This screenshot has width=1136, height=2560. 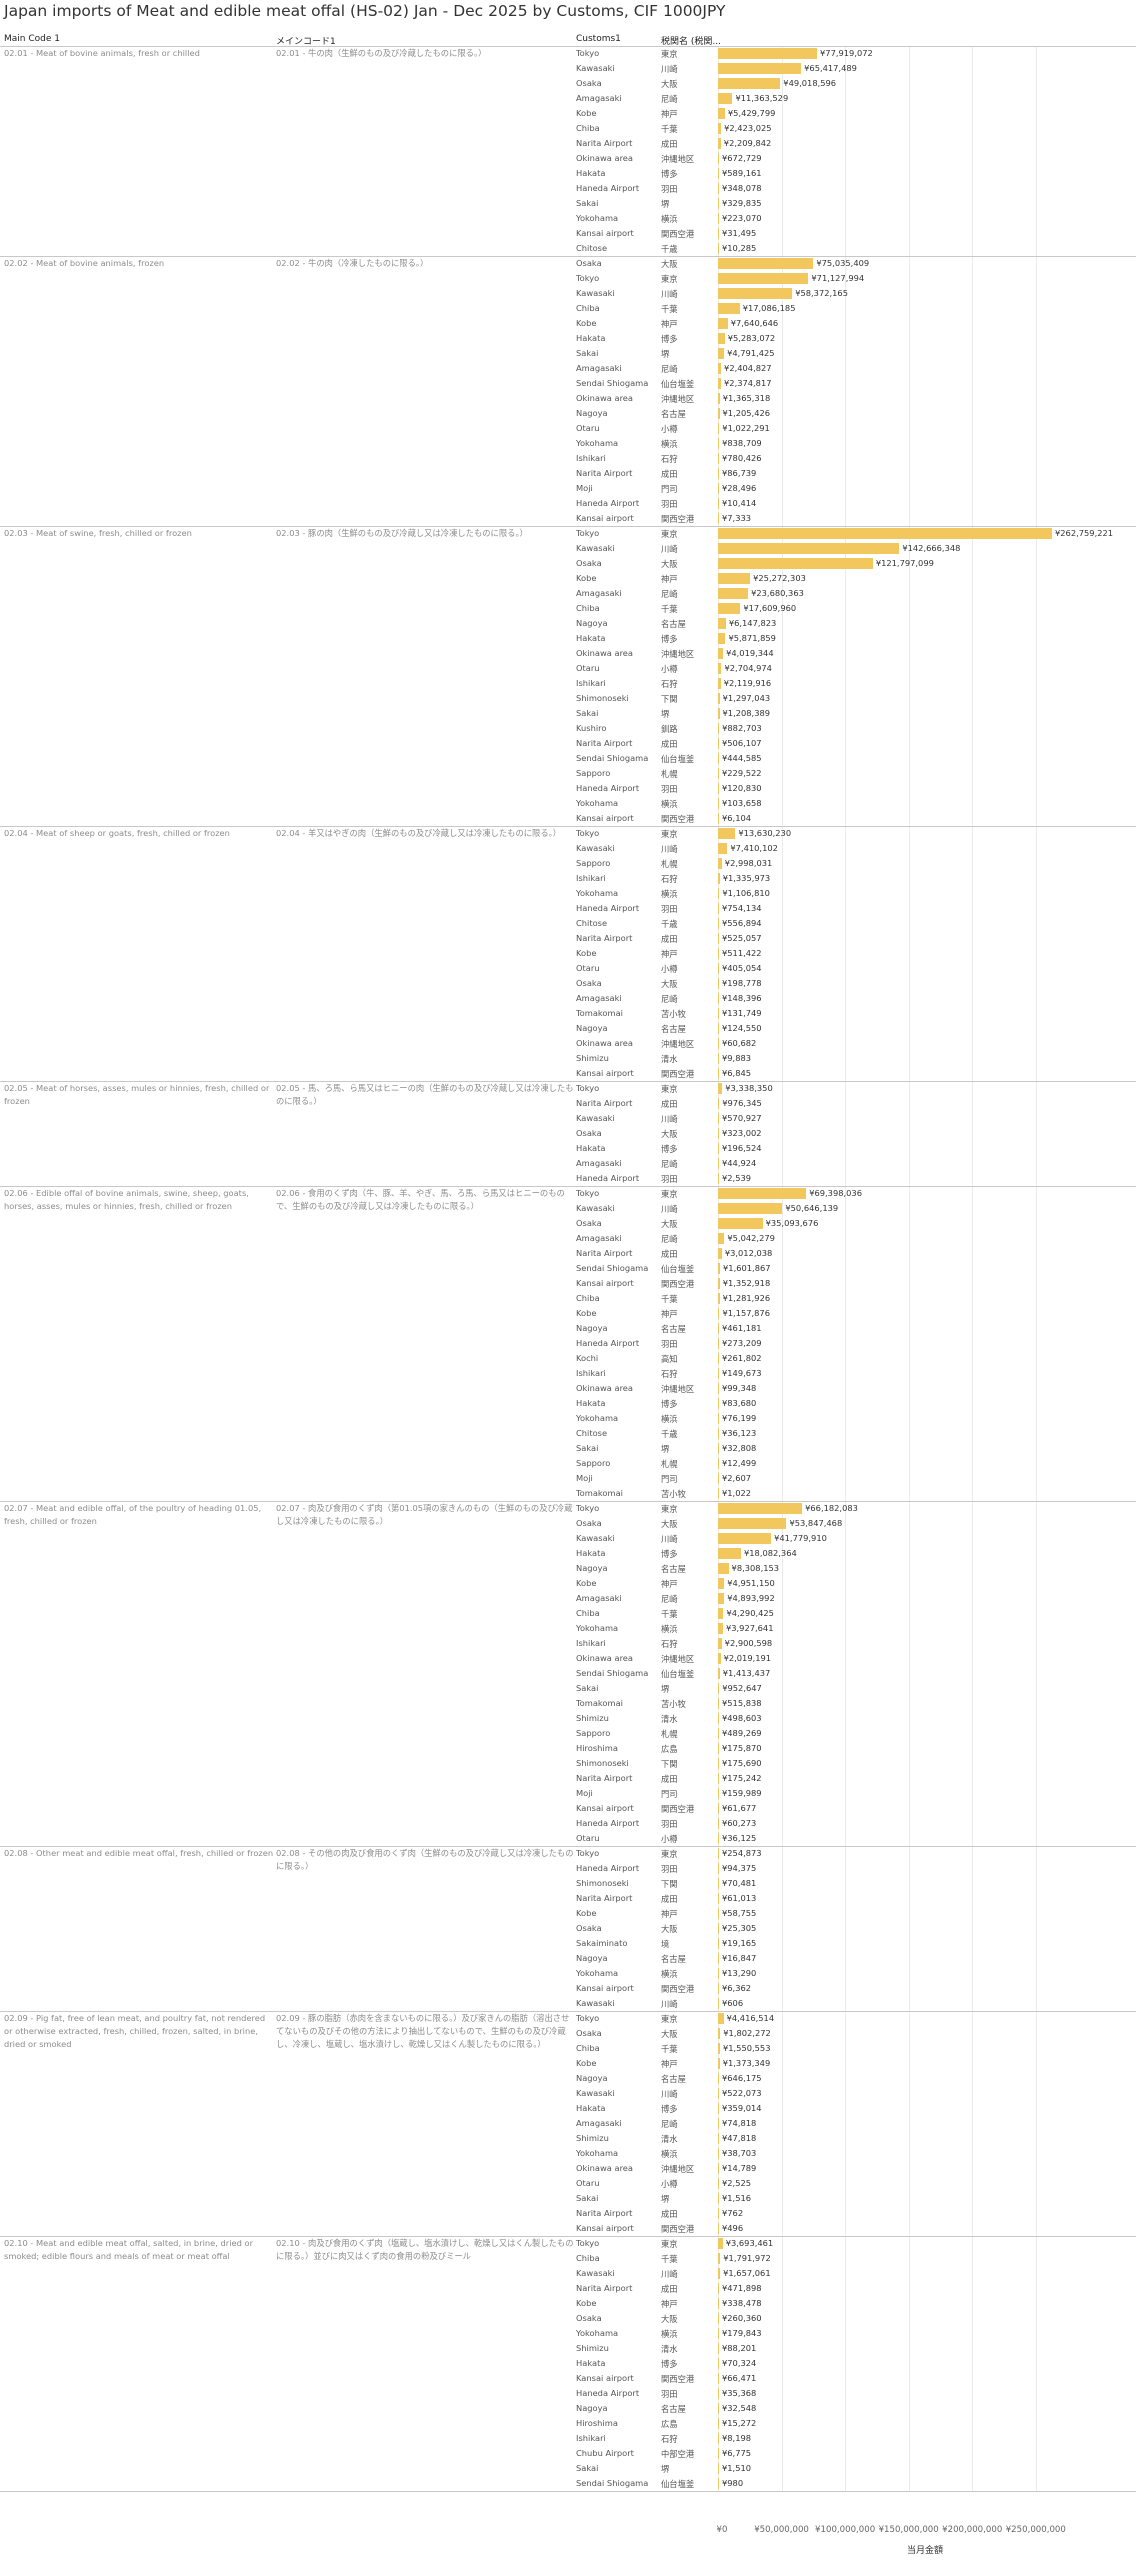 I want to click on group-code-label: 02.02 - Meat of bovine animals, frozen, so click(x=84, y=263).